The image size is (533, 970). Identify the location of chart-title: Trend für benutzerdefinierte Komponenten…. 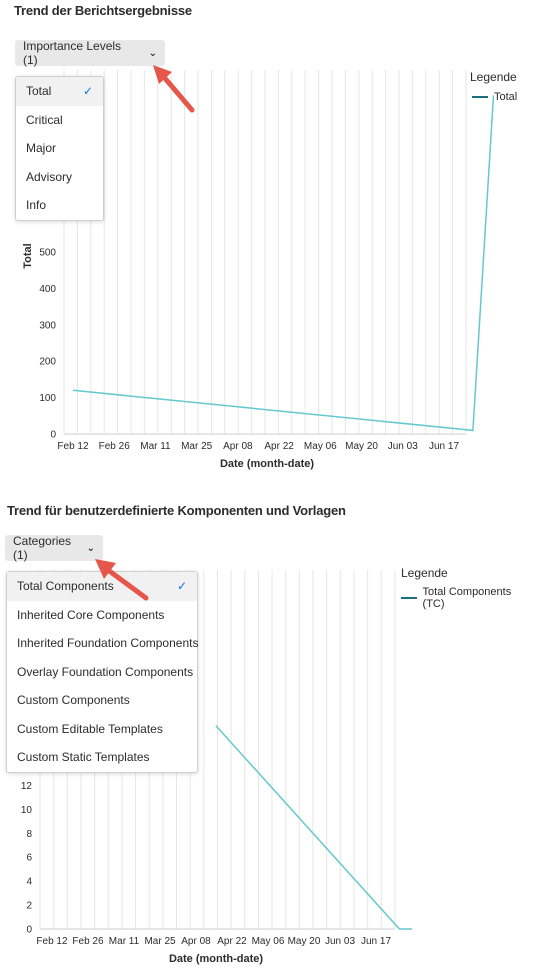
(176, 510).